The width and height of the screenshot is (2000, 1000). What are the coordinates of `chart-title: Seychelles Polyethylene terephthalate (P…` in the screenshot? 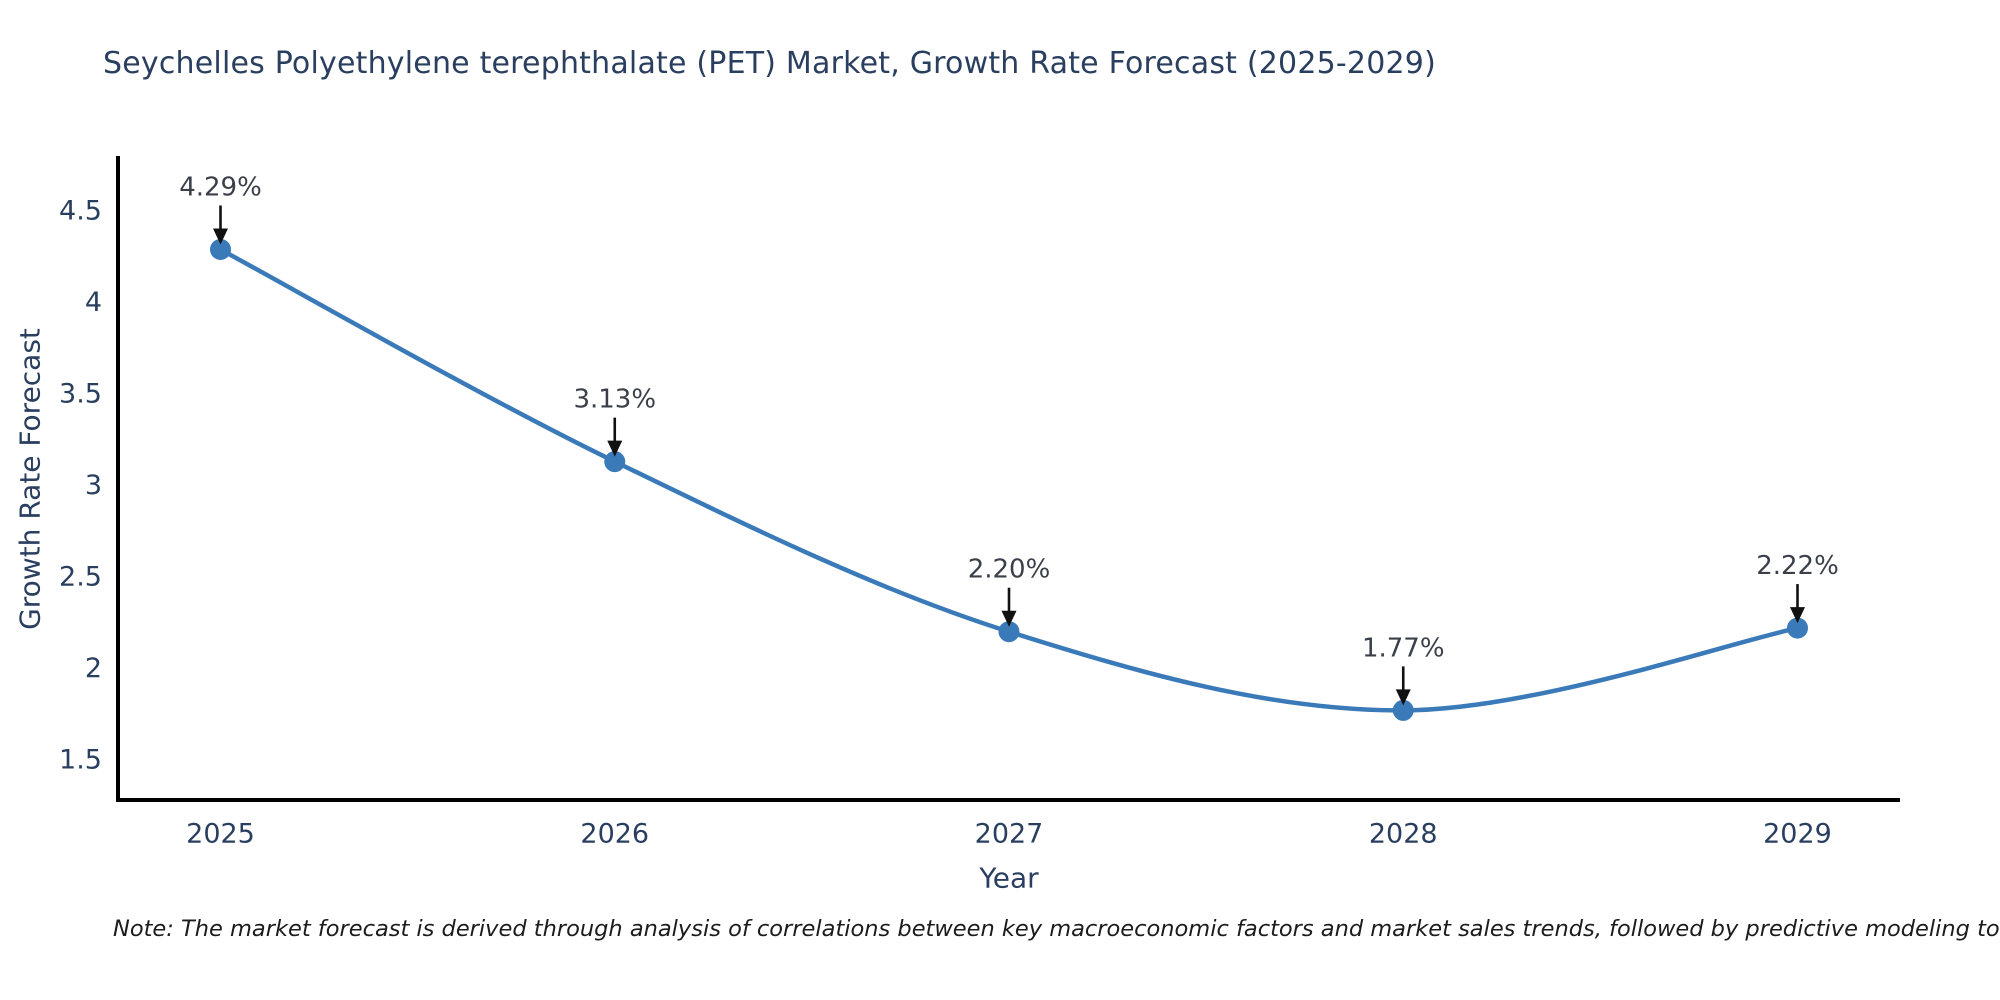 It's located at (769, 63).